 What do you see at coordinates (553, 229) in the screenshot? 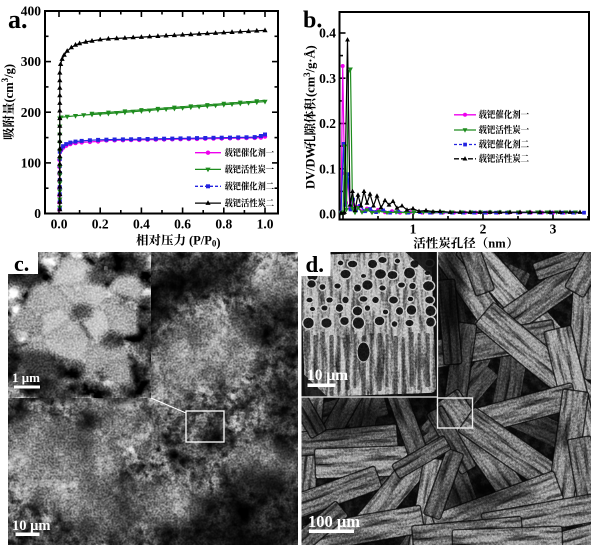
I see `svg-text: 3` at bounding box center [553, 229].